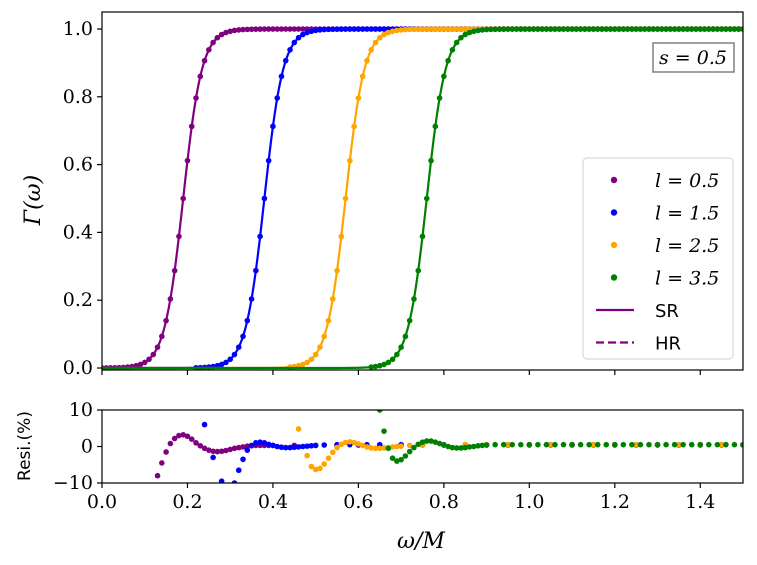 This screenshot has width=757, height=565. What do you see at coordinates (668, 344) in the screenshot?
I see `legend-label: HR` at bounding box center [668, 344].